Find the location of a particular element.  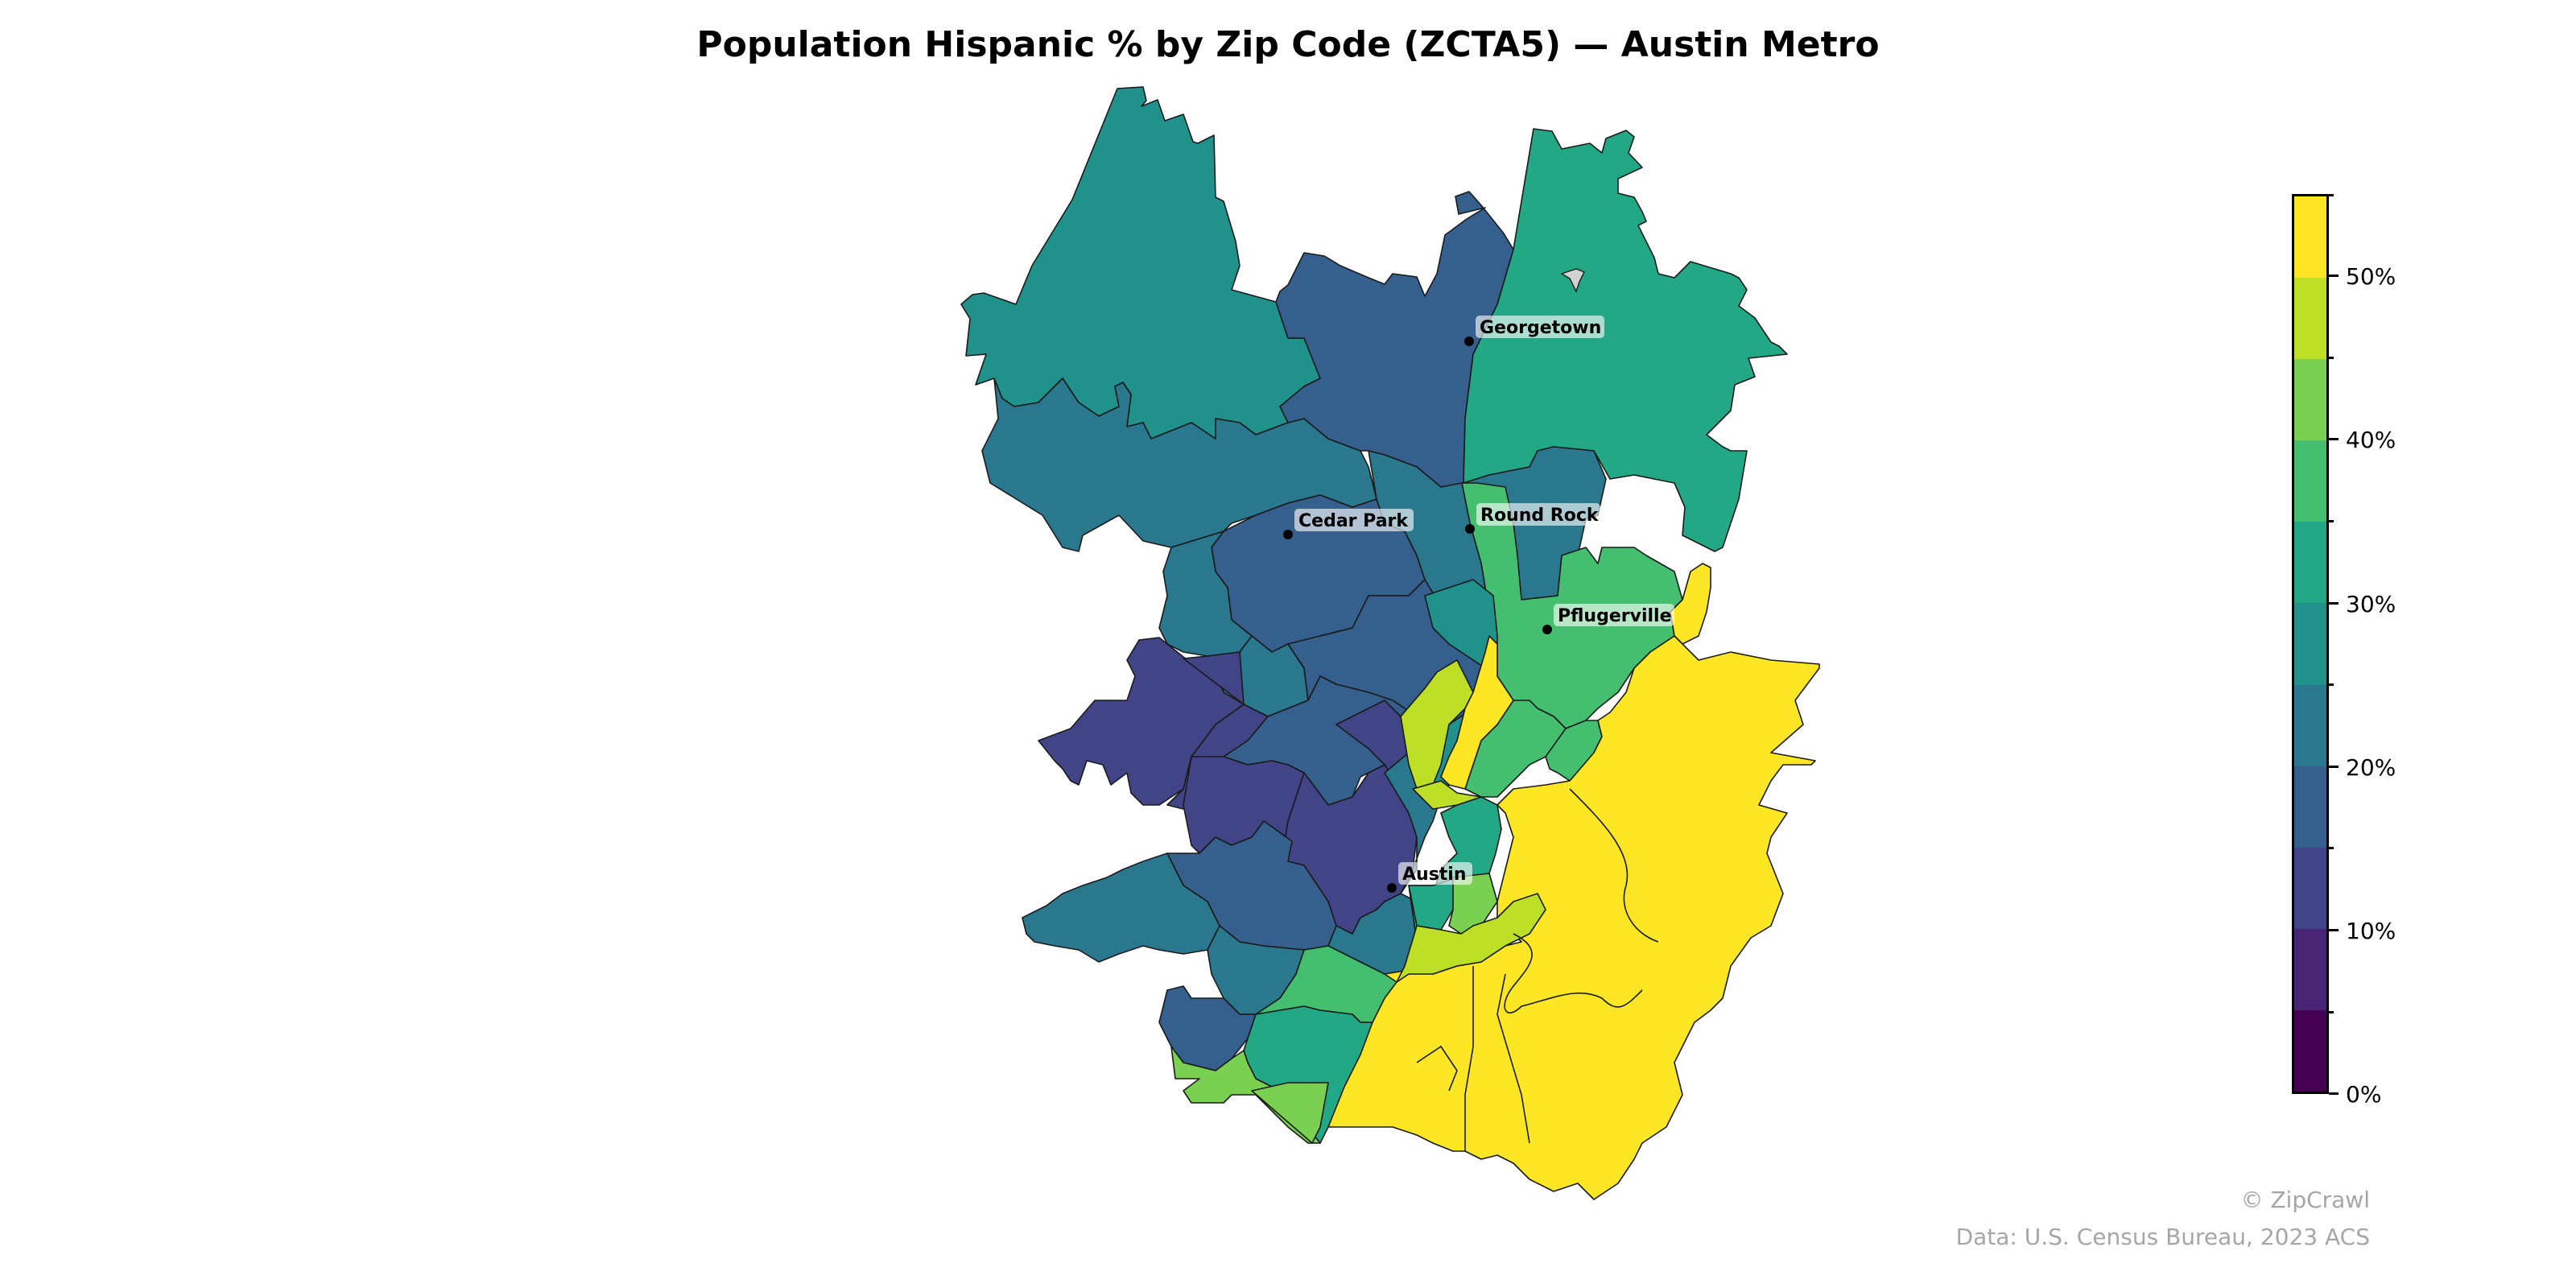

colorbar-tick-label: 30% is located at coordinates (2371, 604).